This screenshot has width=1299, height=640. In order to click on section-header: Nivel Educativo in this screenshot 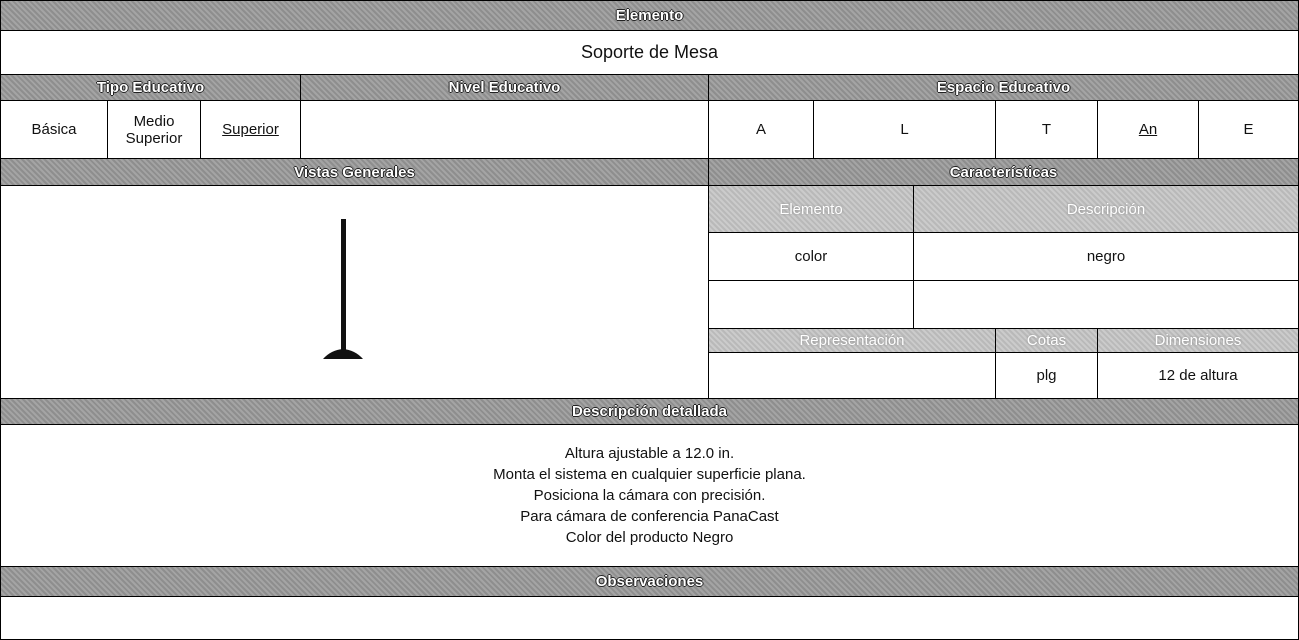, I will do `click(504, 87)`.